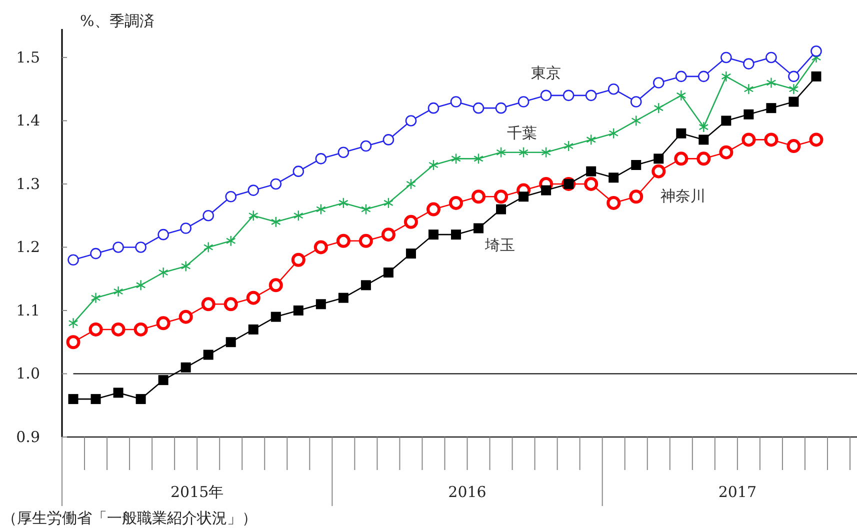  I want to click on series-label: 神奈川, so click(683, 196).